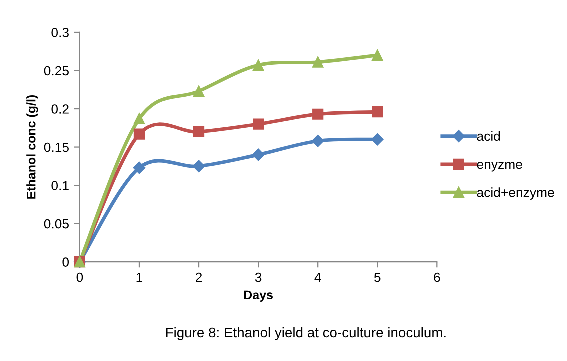  What do you see at coordinates (60, 185) in the screenshot?
I see `y-tick-label: 0.1` at bounding box center [60, 185].